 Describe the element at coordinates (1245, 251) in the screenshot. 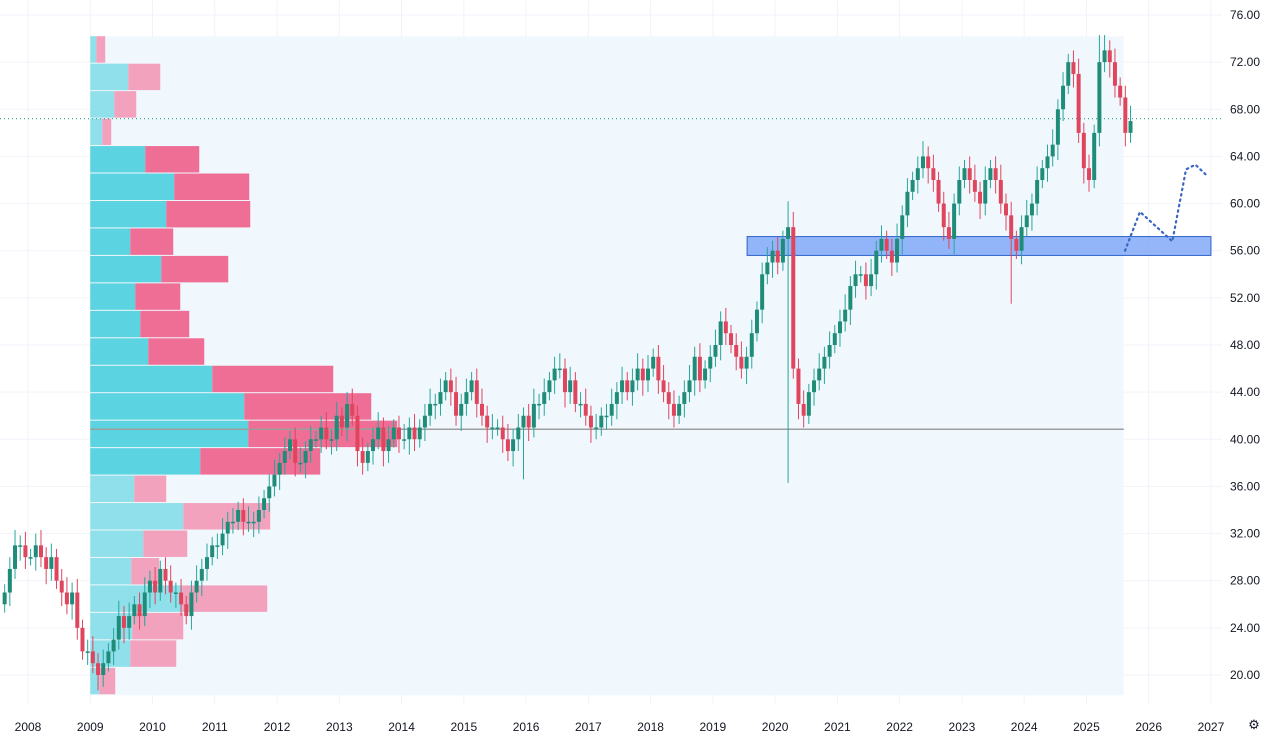

I see `y-axis-tick-label: 56.00` at that location.